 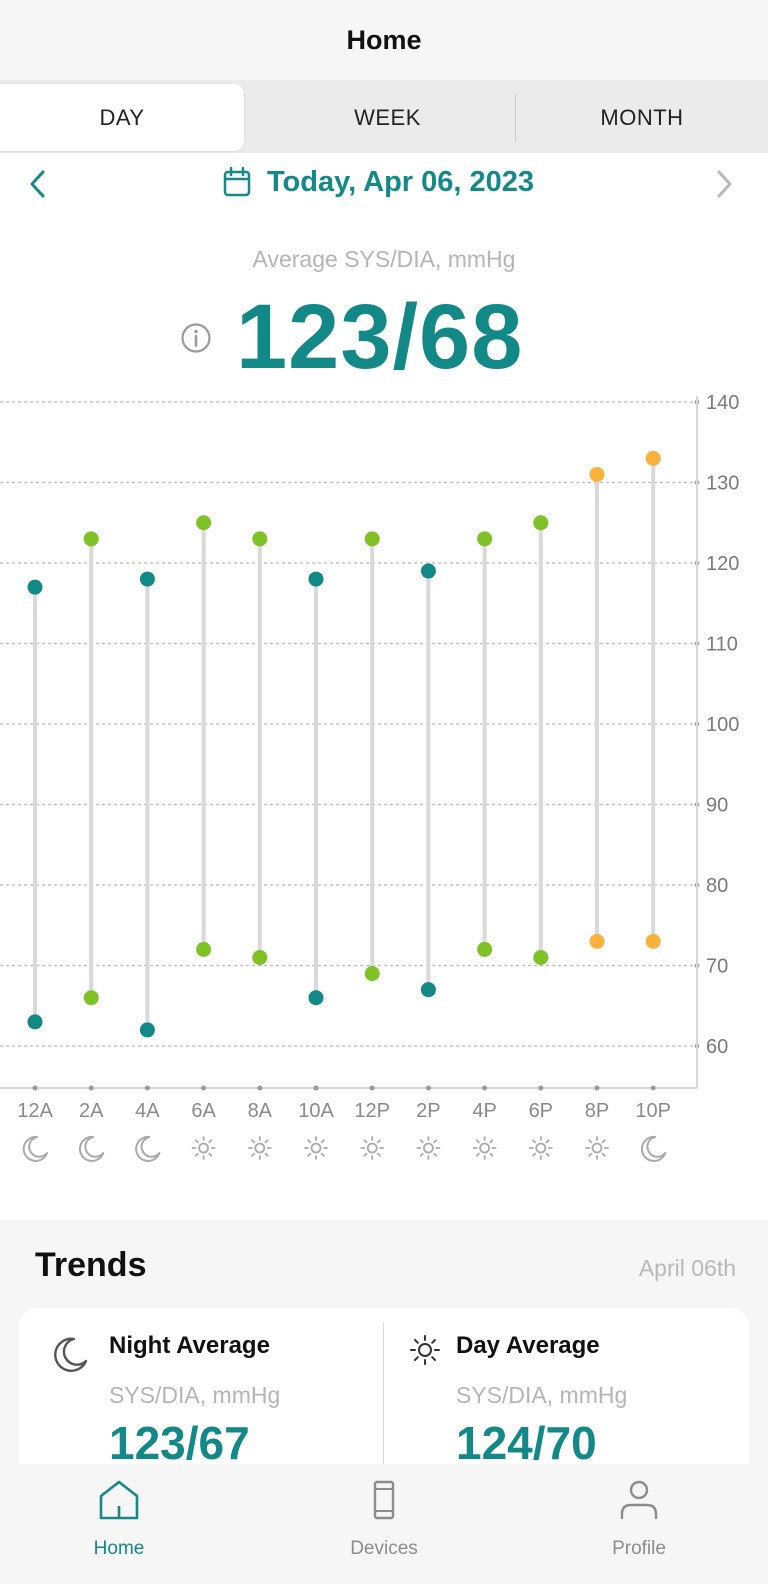 I want to click on day-average-value: 124/70, so click(x=526, y=1443).